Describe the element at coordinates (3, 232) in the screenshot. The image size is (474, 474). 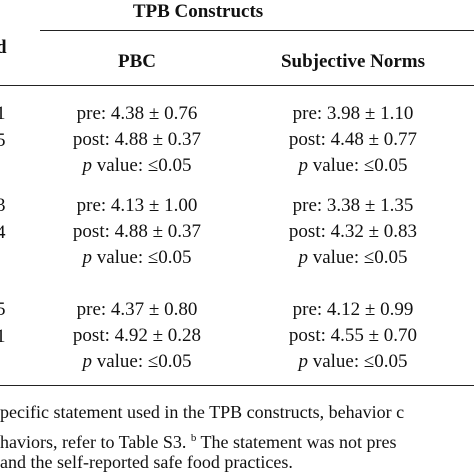
I see `stub-cell: 4` at that location.